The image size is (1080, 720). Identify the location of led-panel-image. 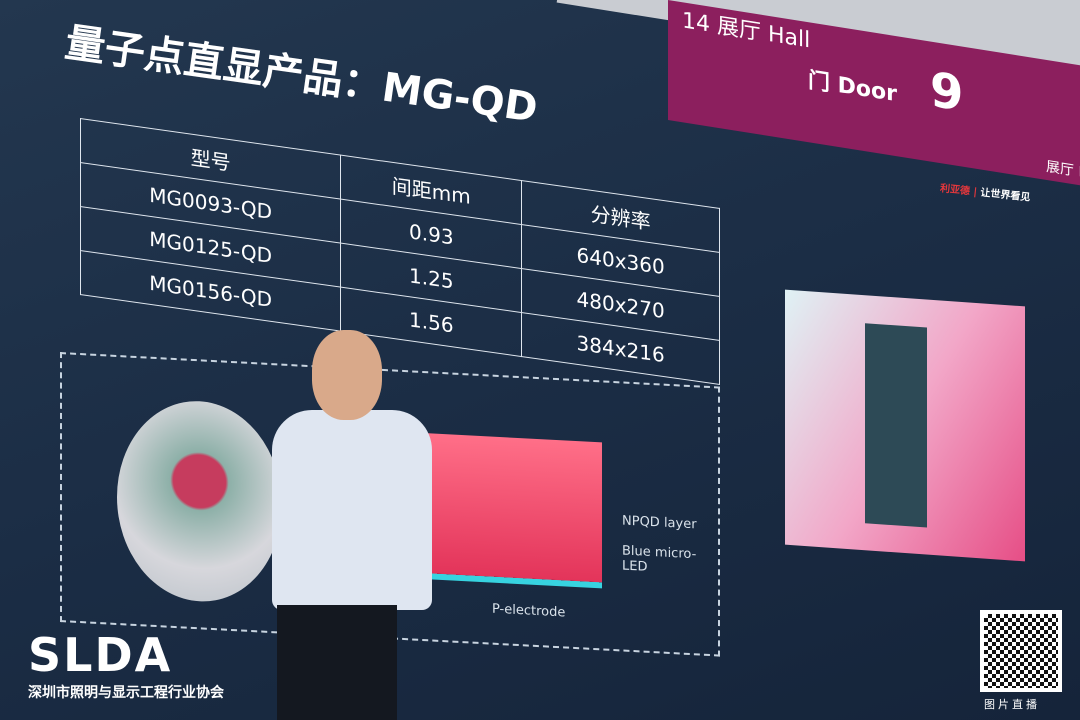
(905, 425).